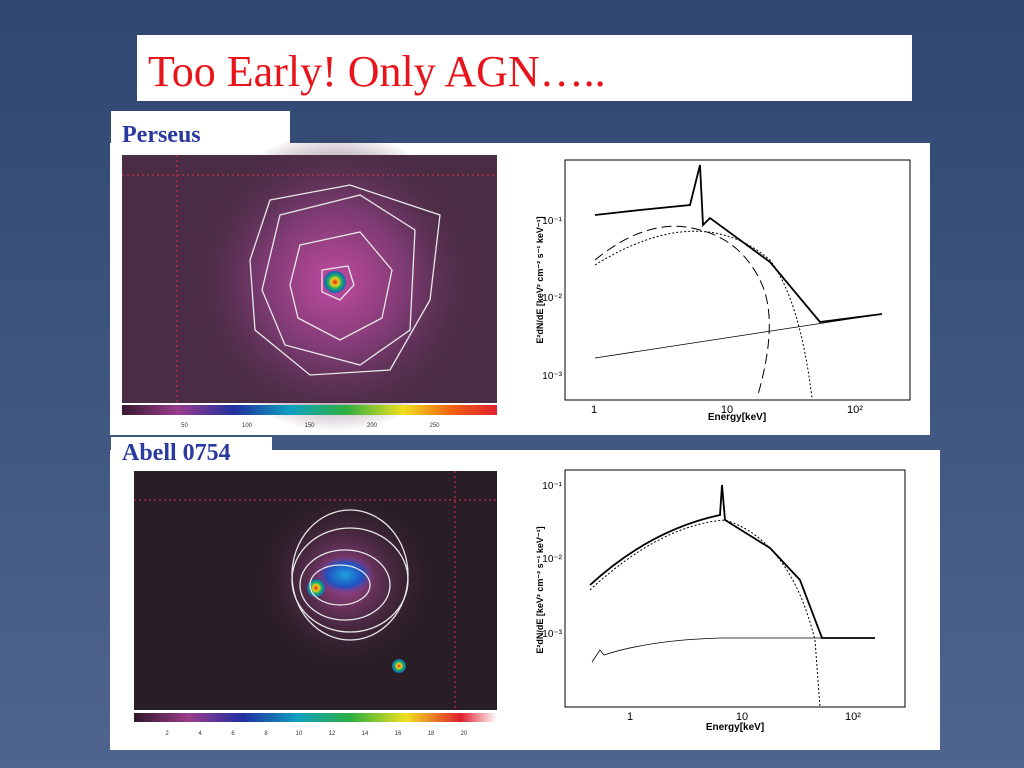  I want to click on colorbar-label: 250, so click(434, 426).